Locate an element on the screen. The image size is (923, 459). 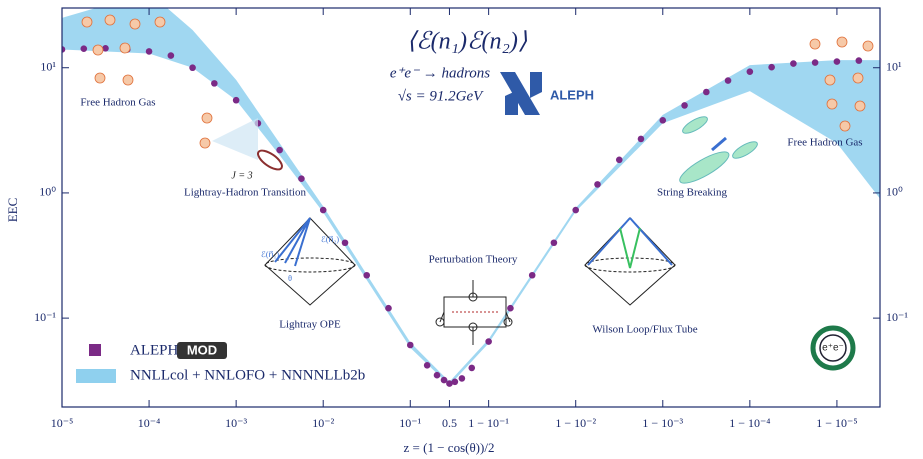
x-tick-label: 1 − 10⁻² is located at coordinates (575, 423).